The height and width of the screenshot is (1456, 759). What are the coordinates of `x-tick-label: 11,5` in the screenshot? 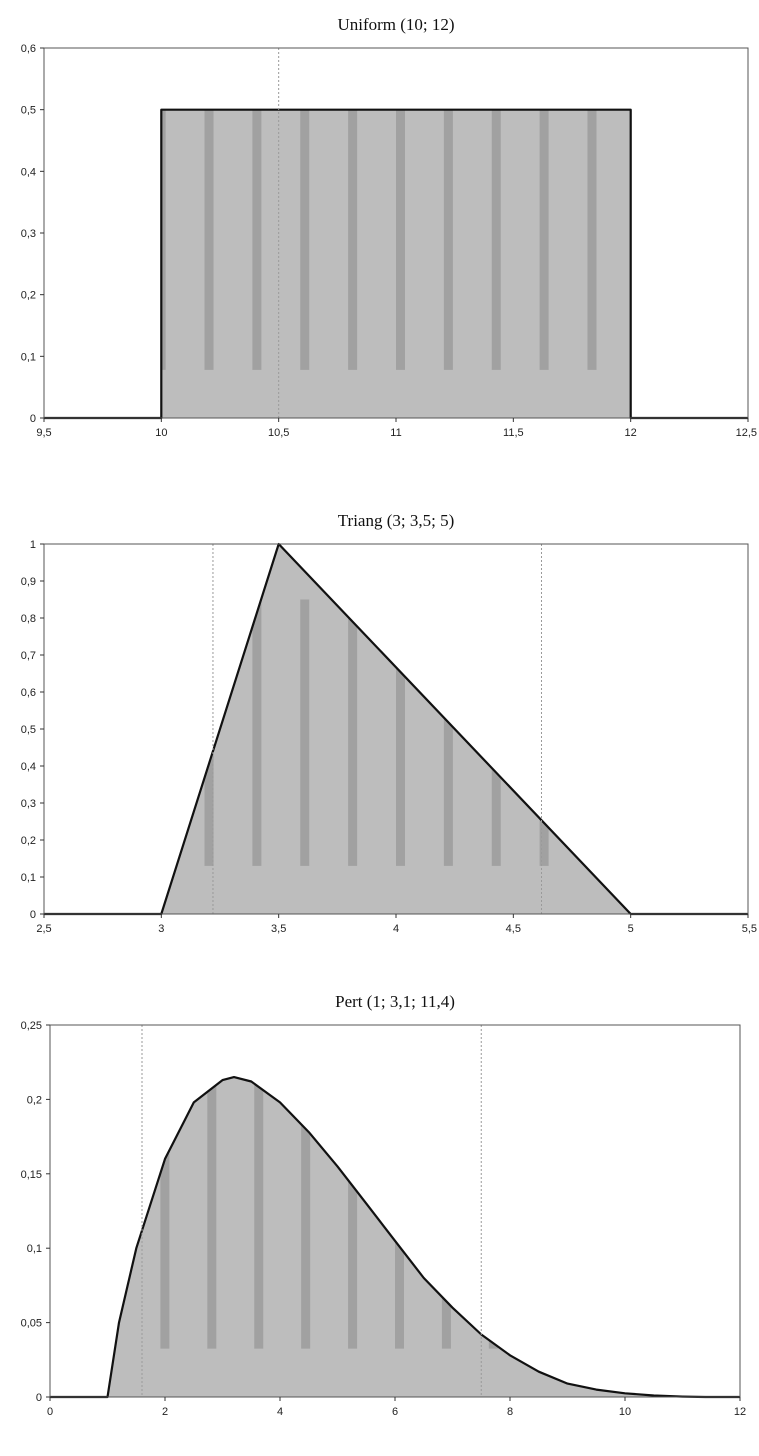 It's located at (513, 433).